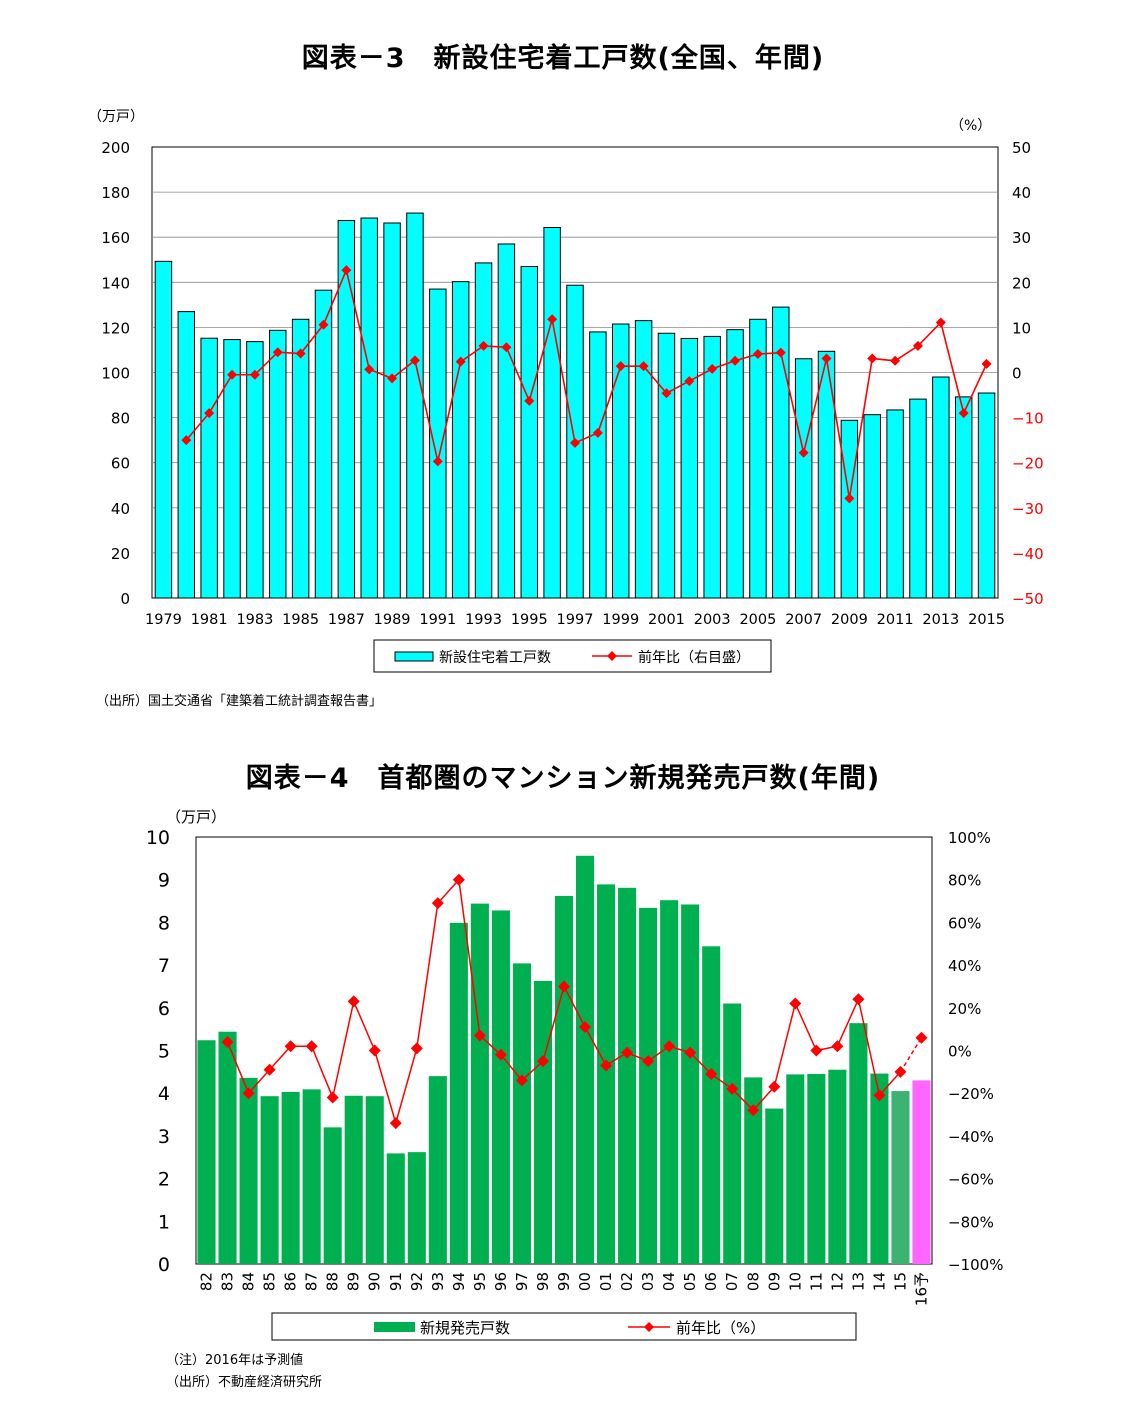 This screenshot has height=1408, width=1126. What do you see at coordinates (964, 966) in the screenshot?
I see `chart2-y-right-tick: 40%` at bounding box center [964, 966].